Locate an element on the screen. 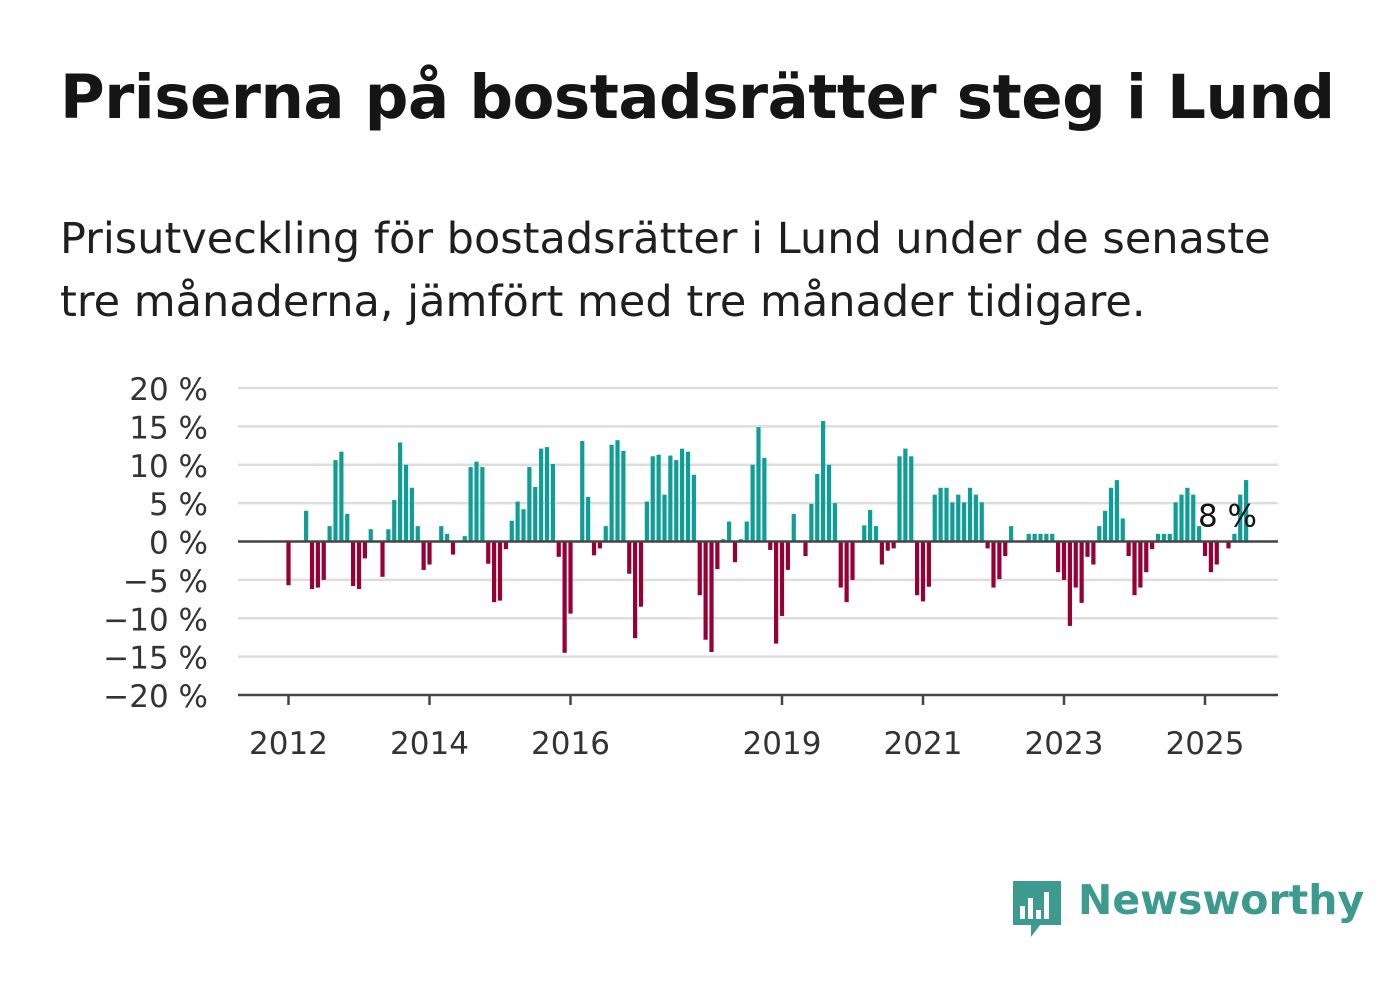  newsworthy-logo-icon is located at coordinates (1037, 909).